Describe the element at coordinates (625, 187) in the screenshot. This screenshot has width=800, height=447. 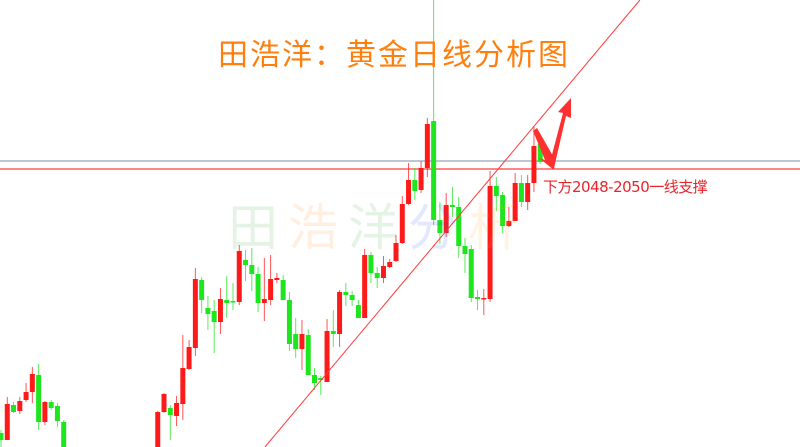
I see `support-annotation: 下方2048-2050一线支撑` at that location.